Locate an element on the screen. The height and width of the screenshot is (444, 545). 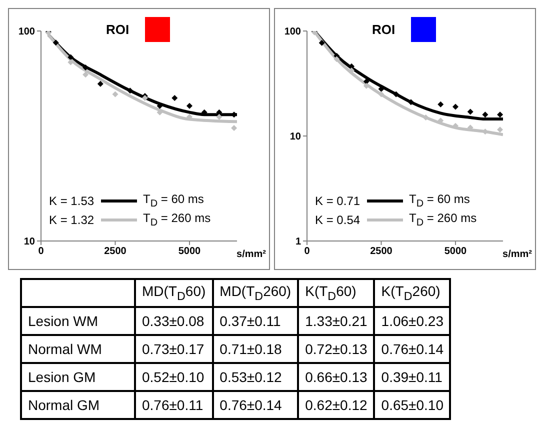
text: 0.62±0.12 is located at coordinates (336, 405).